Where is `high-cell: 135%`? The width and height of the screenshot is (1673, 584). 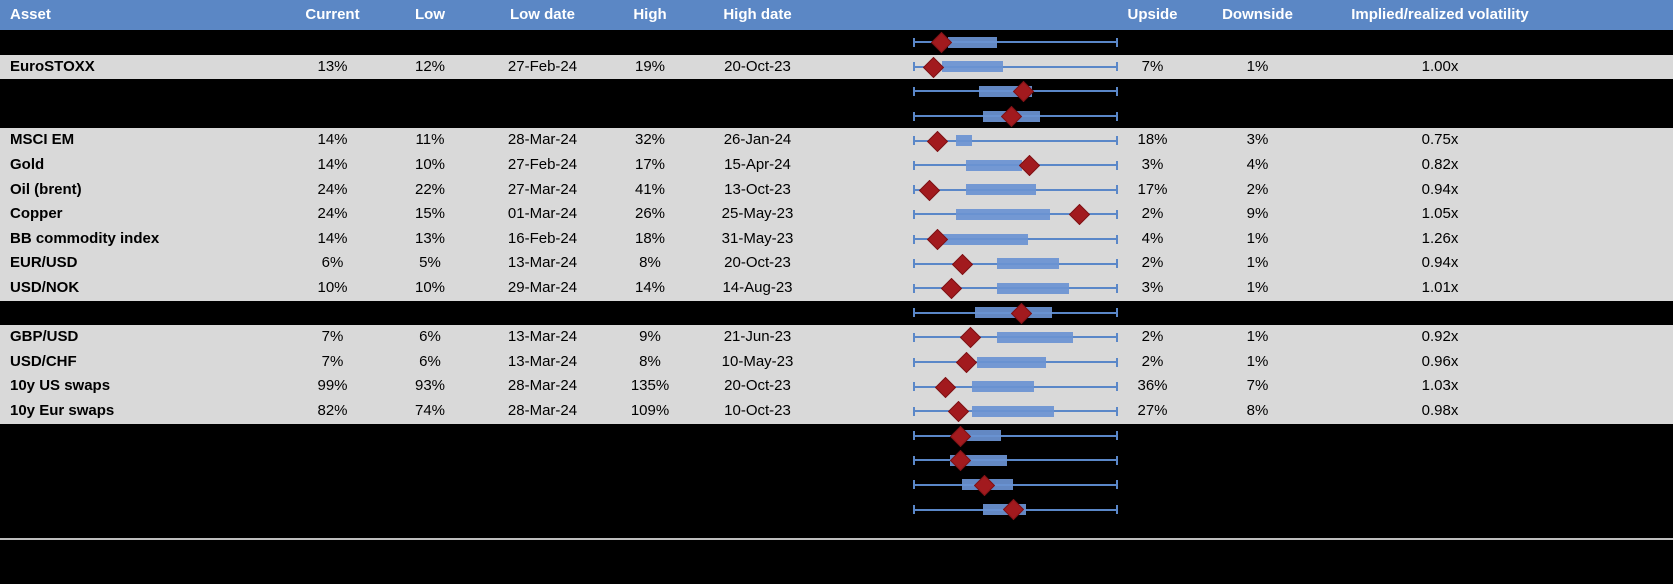 high-cell: 135% is located at coordinates (650, 386).